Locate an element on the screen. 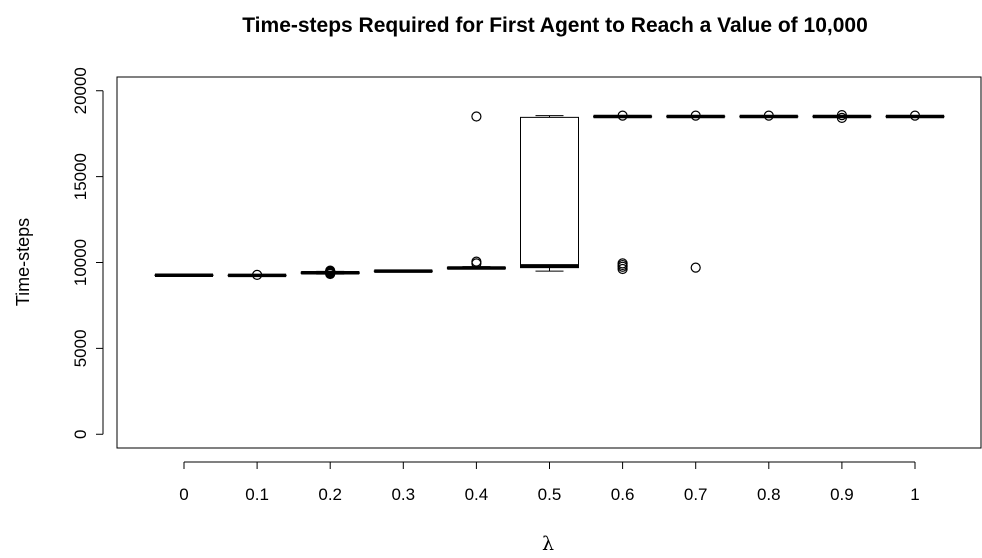 The width and height of the screenshot is (982, 558). x-tick-label: 0.9 is located at coordinates (842, 494).